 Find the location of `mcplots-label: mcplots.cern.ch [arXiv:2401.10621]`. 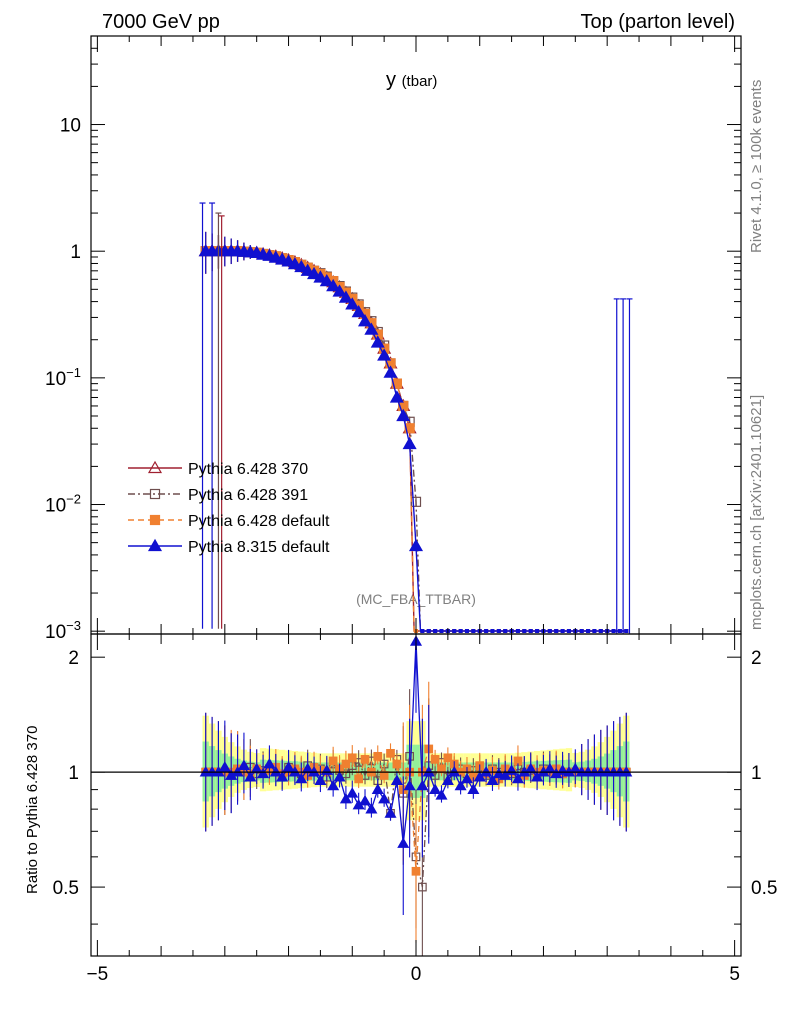

mcplots-label: mcplots.cern.ch [arXiv:2401.10621] is located at coordinates (756, 512).